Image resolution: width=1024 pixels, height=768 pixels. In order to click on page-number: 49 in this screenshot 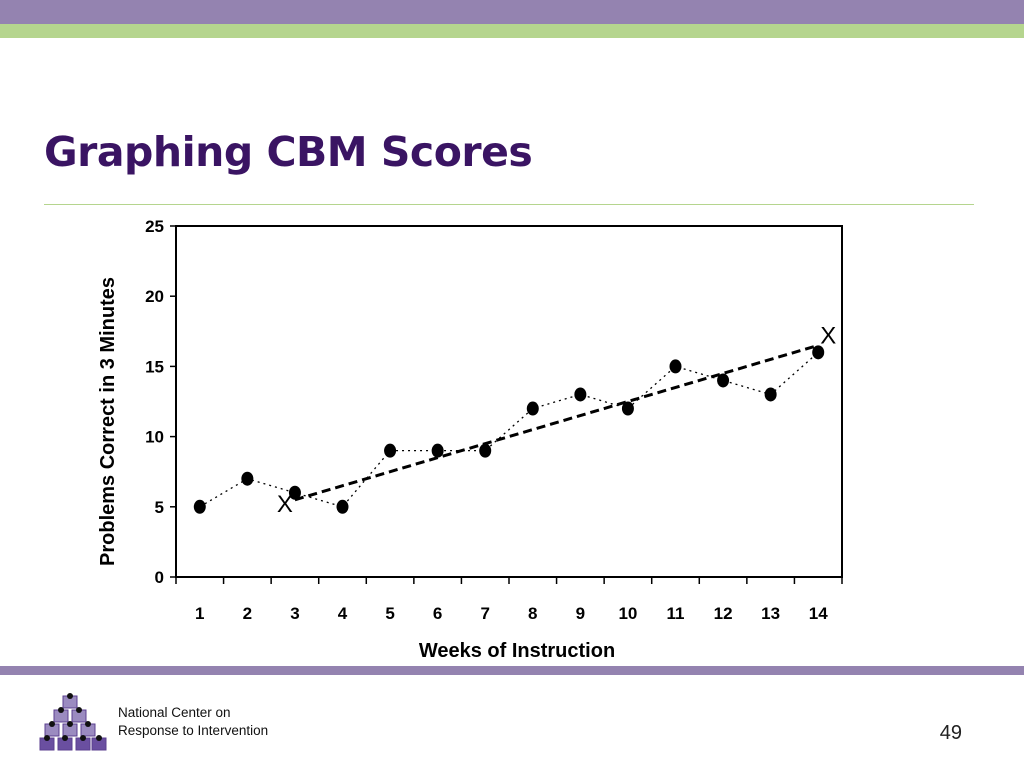, I will do `click(950, 733)`.